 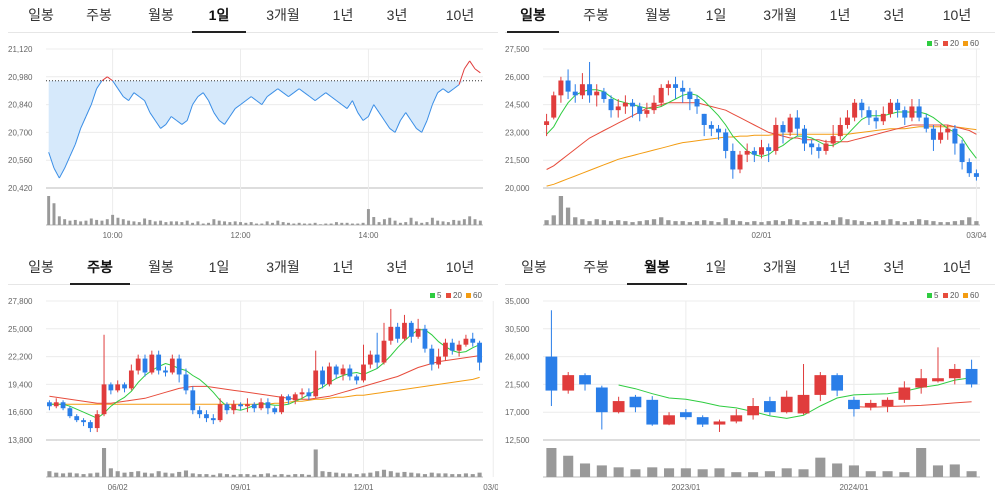 I want to click on x-tick-label: 06/02, so click(x=118, y=487).